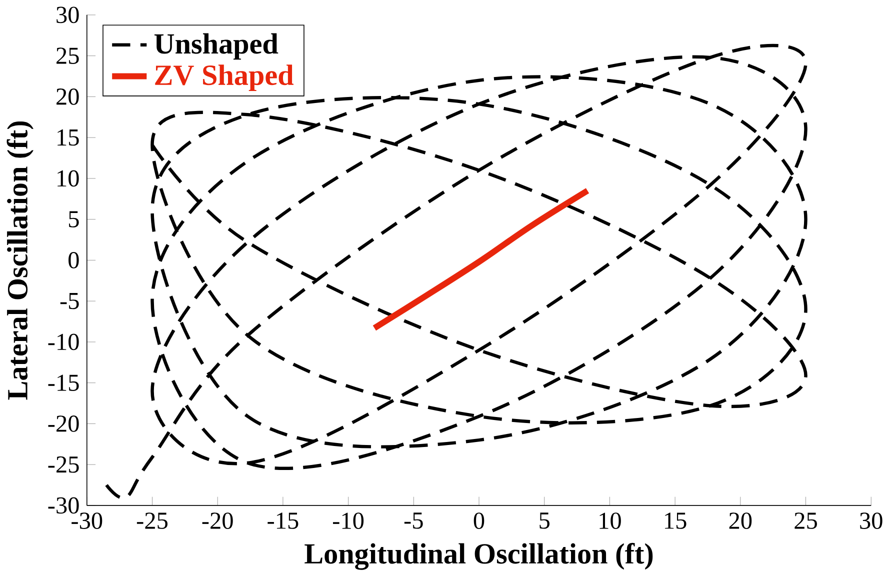  What do you see at coordinates (152, 521) in the screenshot?
I see `x-tick-label: -25` at bounding box center [152, 521].